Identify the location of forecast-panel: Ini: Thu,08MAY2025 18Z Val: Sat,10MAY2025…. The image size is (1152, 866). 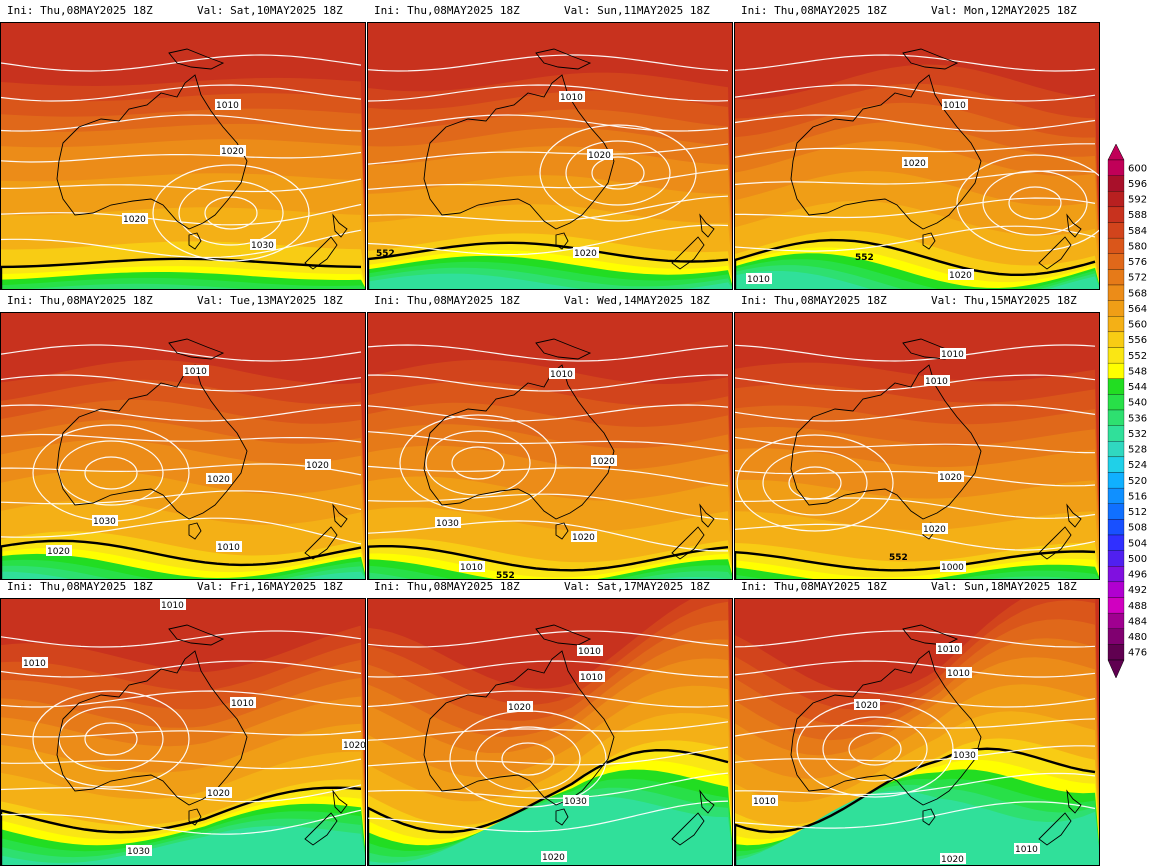
(184, 145).